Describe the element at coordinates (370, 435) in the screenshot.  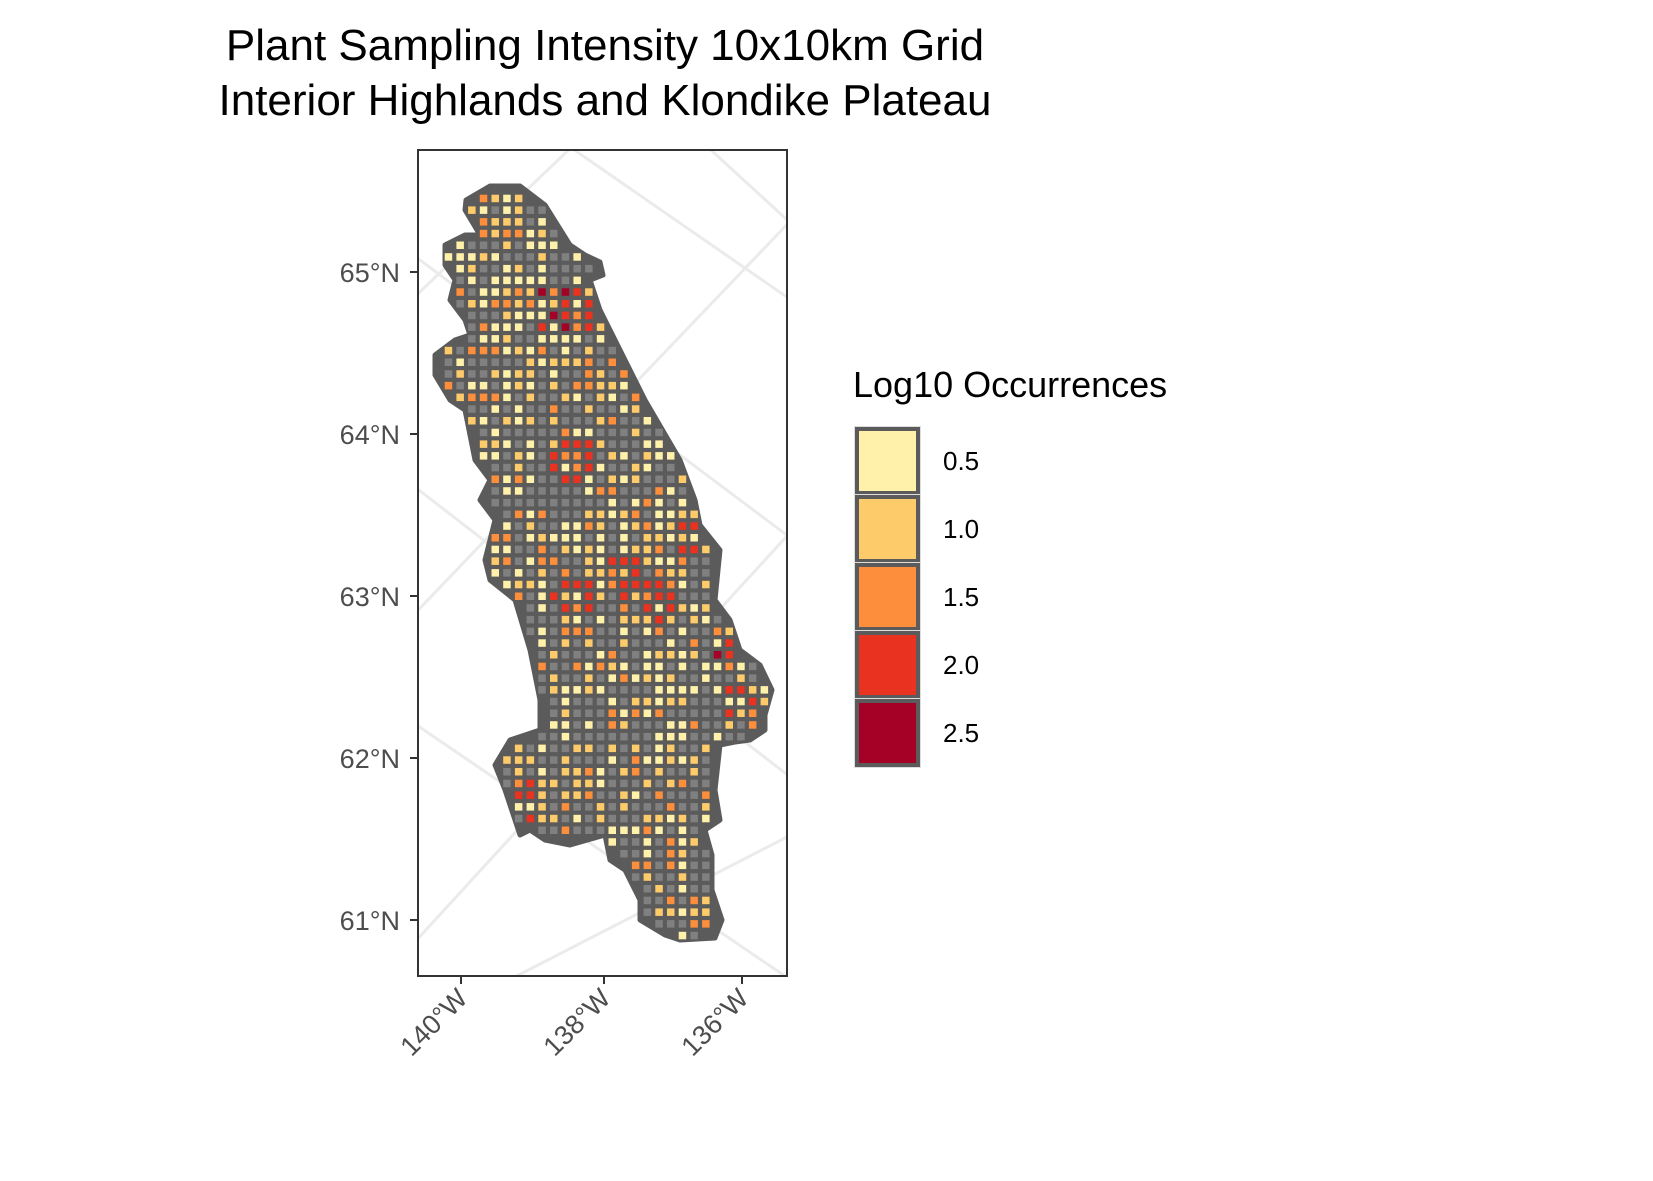
I see `y-tick-label: 64°N` at that location.